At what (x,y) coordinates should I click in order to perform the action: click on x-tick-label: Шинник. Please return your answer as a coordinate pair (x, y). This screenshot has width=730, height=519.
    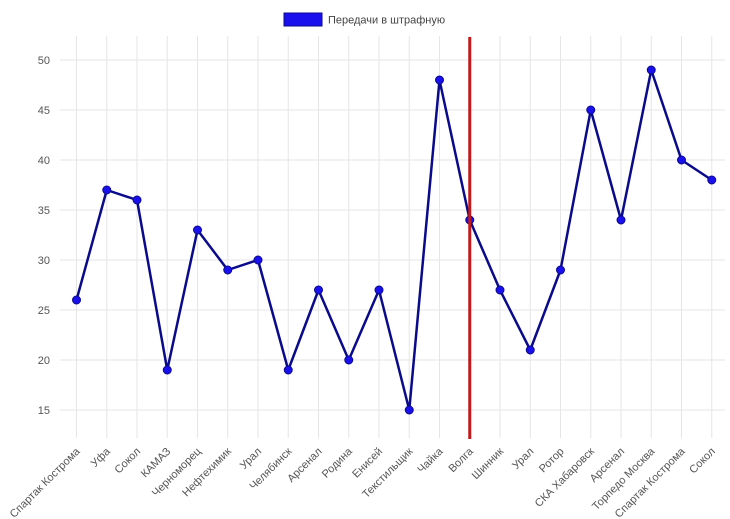
    Looking at the image, I should click on (488, 464).